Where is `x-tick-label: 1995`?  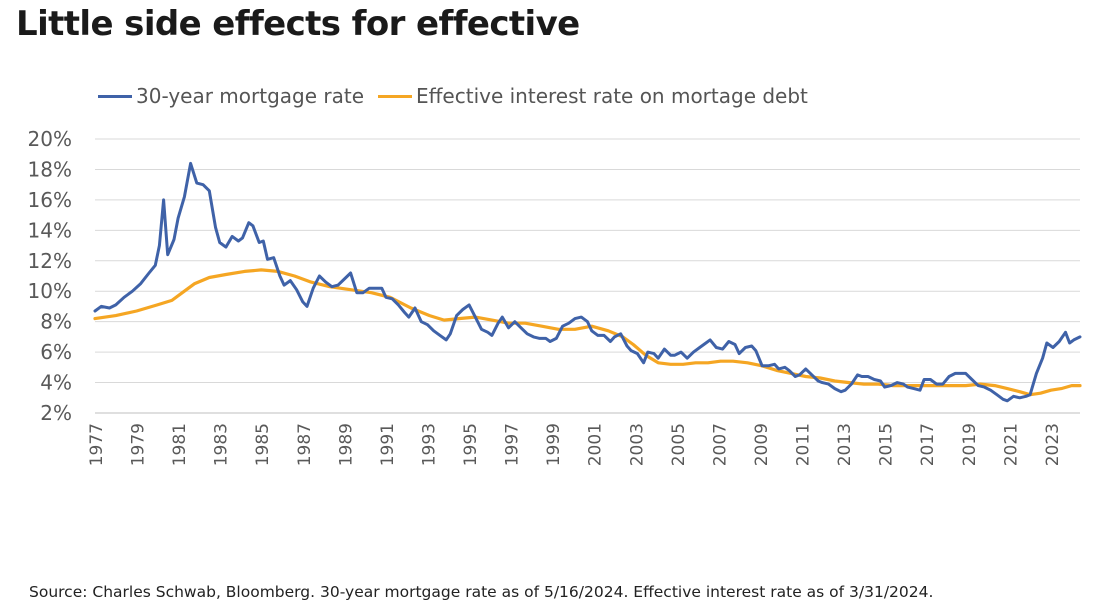 x-tick-label: 1995 is located at coordinates (471, 444).